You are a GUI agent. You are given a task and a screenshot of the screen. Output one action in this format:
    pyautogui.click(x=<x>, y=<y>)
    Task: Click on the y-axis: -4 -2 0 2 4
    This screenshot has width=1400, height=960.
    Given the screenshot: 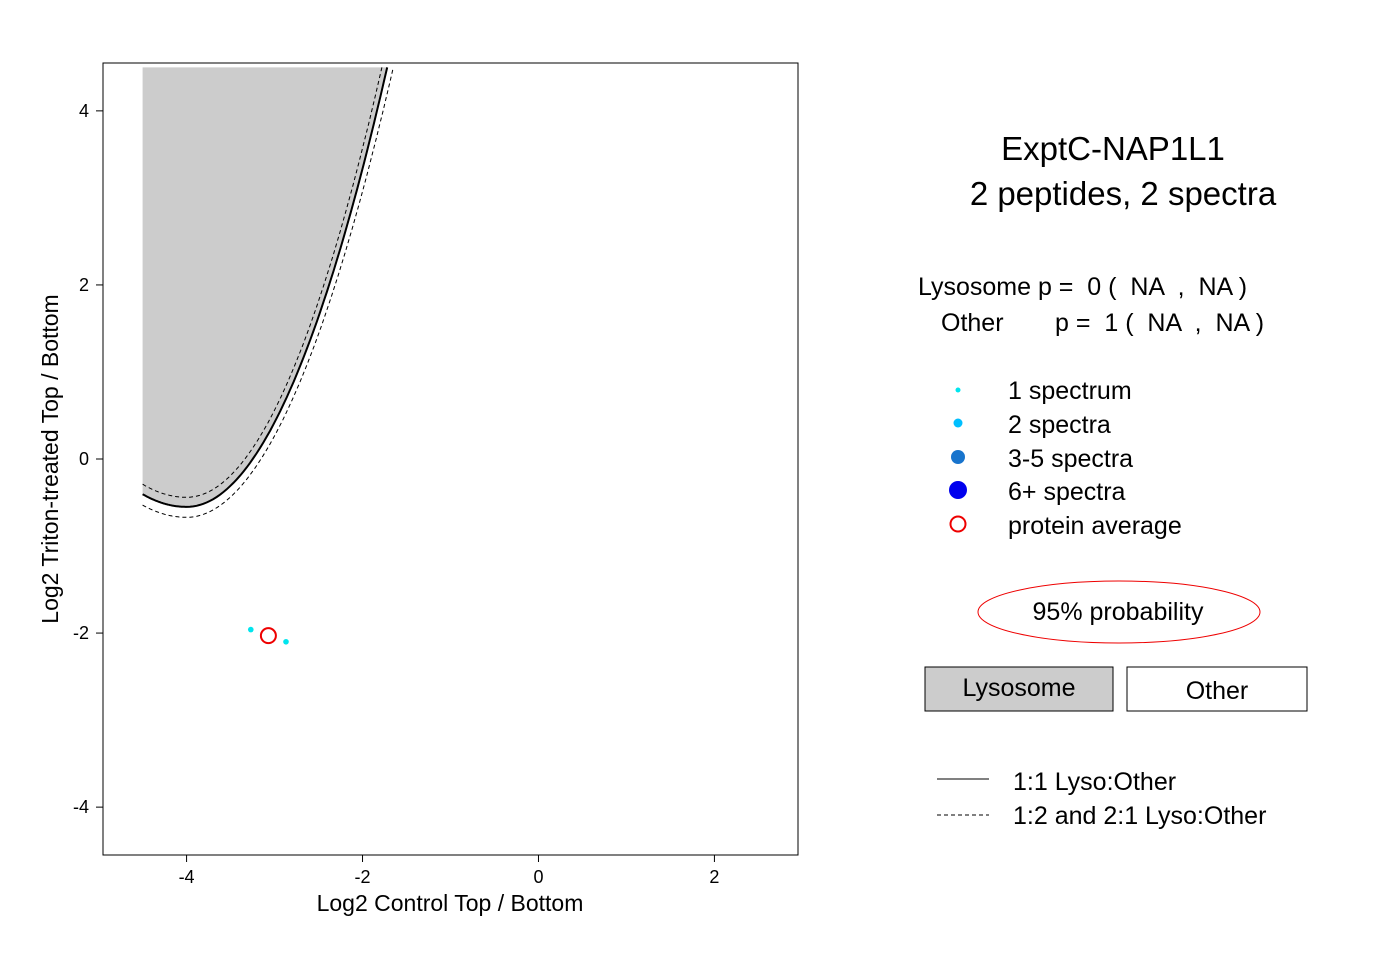 What is the action you would take?
    pyautogui.click(x=88, y=459)
    